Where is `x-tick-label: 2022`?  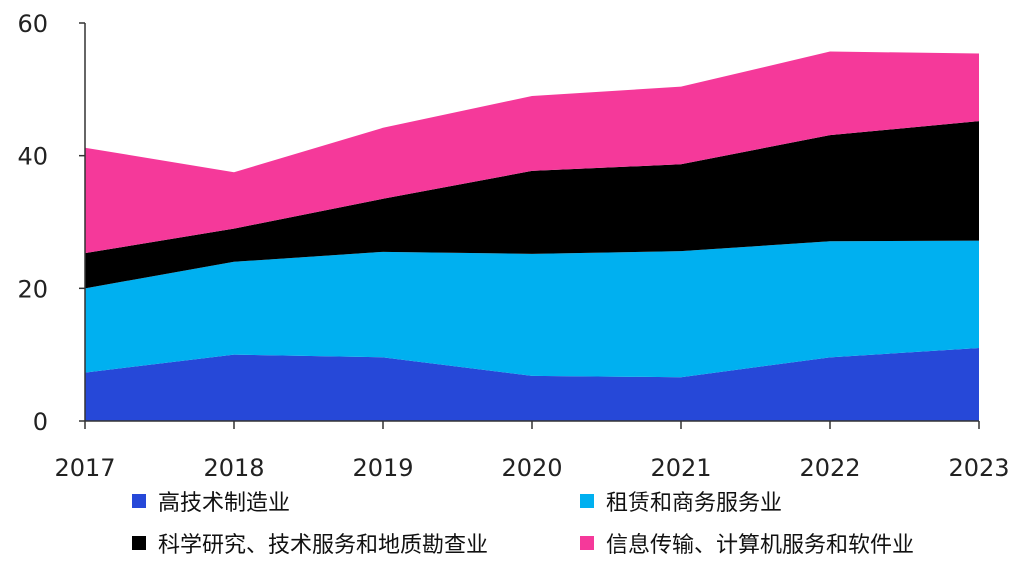
x-tick-label: 2022 is located at coordinates (829, 468).